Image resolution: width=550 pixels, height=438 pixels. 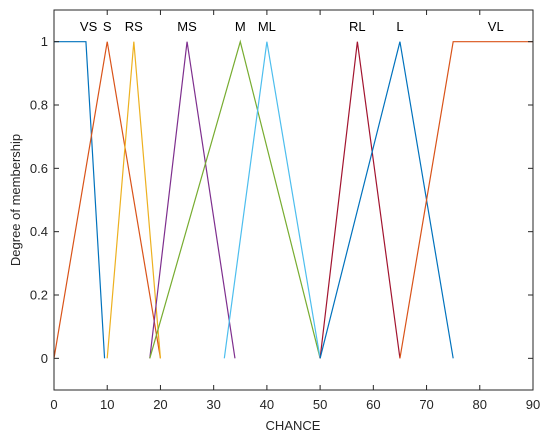 I want to click on series-line-rl, so click(x=360, y=200).